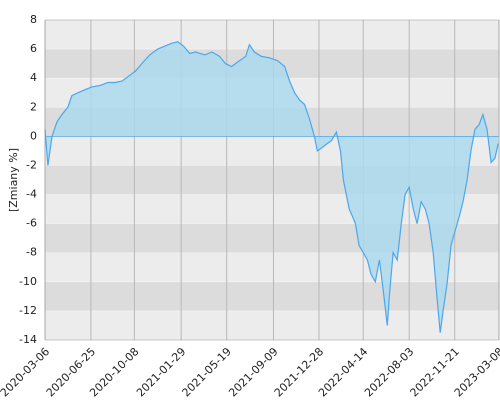 Image resolution: width=500 pixels, height=404 pixels. I want to click on y-tick-label: 2, so click(33, 106).